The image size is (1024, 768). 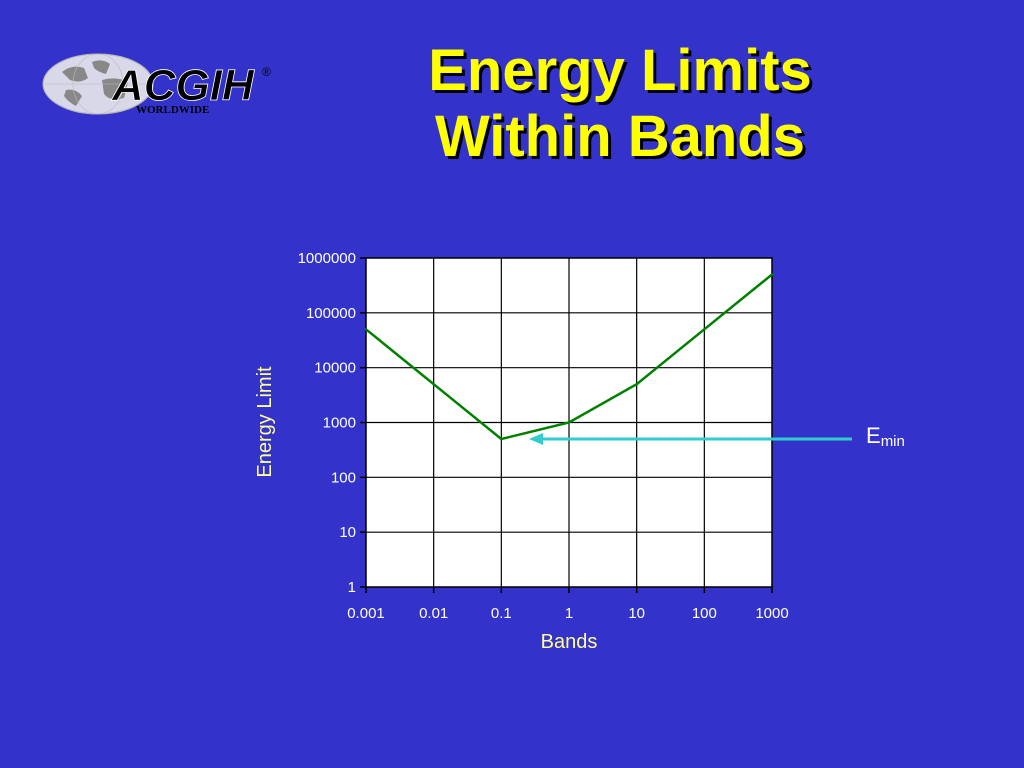 I want to click on emin-annotation: Emin, so click(x=885, y=436).